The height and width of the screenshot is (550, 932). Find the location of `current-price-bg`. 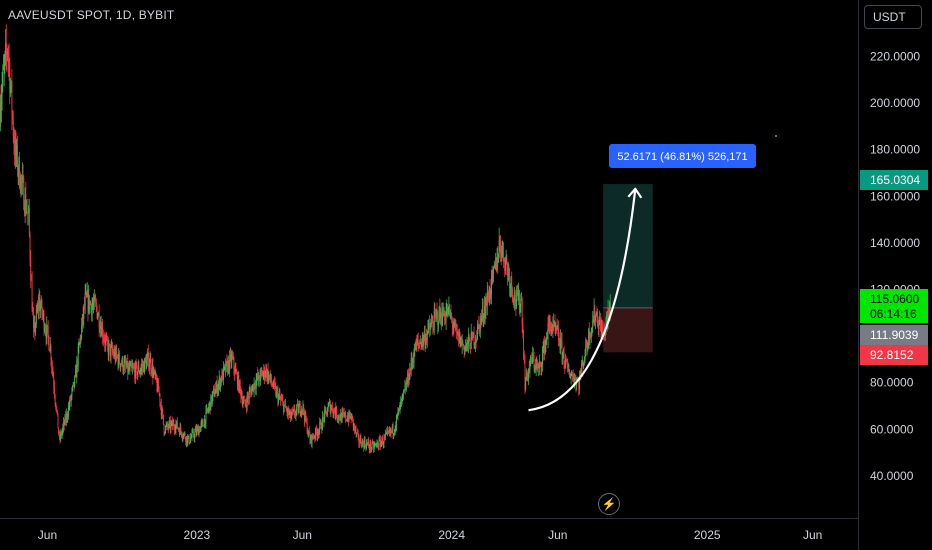

current-price-bg is located at coordinates (894, 306).